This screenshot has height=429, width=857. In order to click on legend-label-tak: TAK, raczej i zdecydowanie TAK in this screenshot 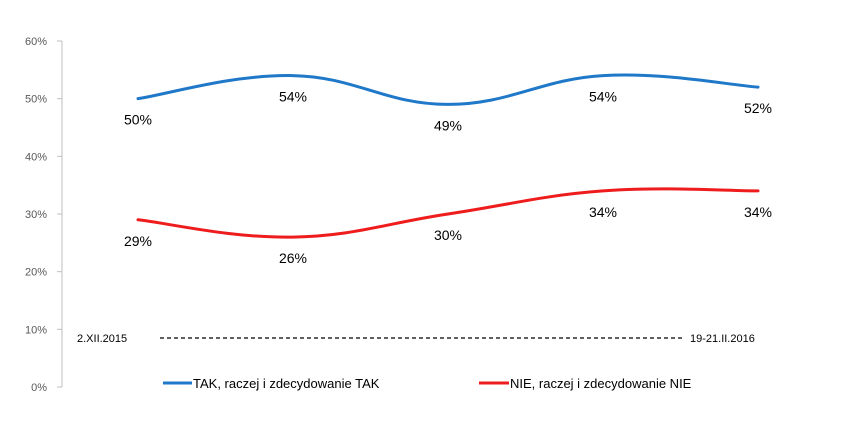, I will do `click(286, 383)`.